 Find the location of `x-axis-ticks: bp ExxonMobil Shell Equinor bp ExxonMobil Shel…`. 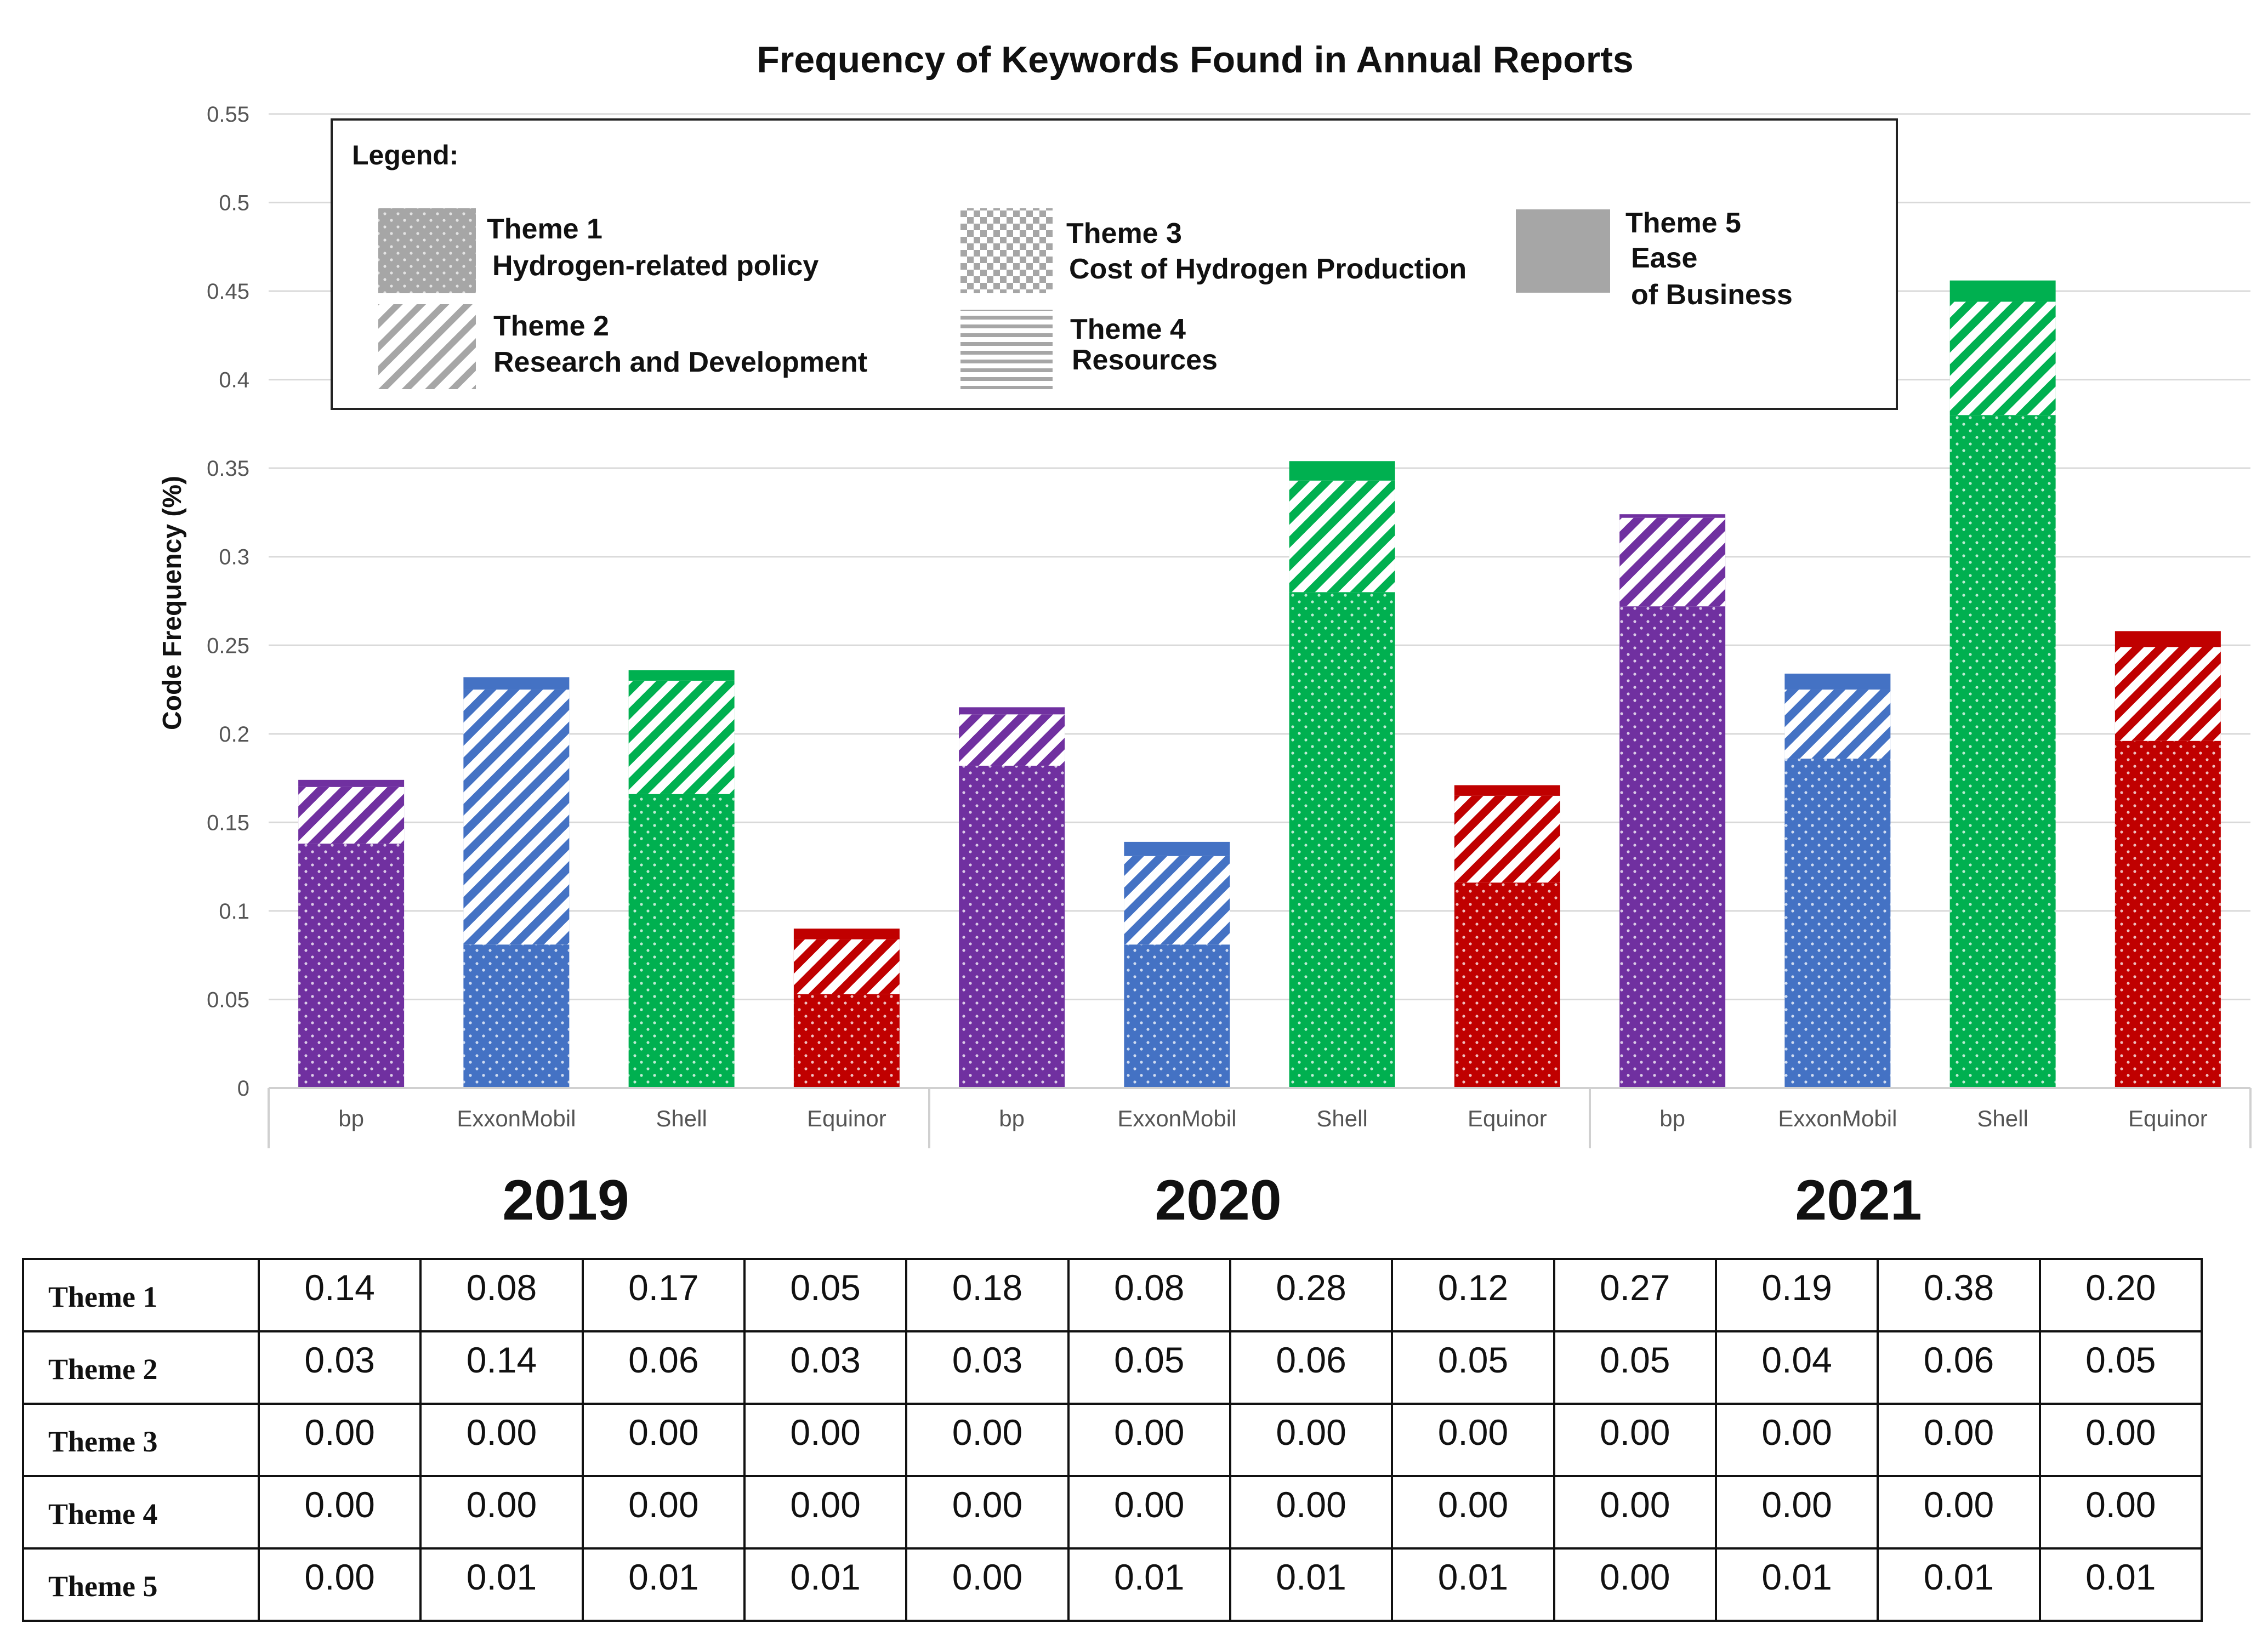

x-axis-ticks: bp ExxonMobil Shell Equinor bp ExxonMobil Shel… is located at coordinates (1273, 1118).